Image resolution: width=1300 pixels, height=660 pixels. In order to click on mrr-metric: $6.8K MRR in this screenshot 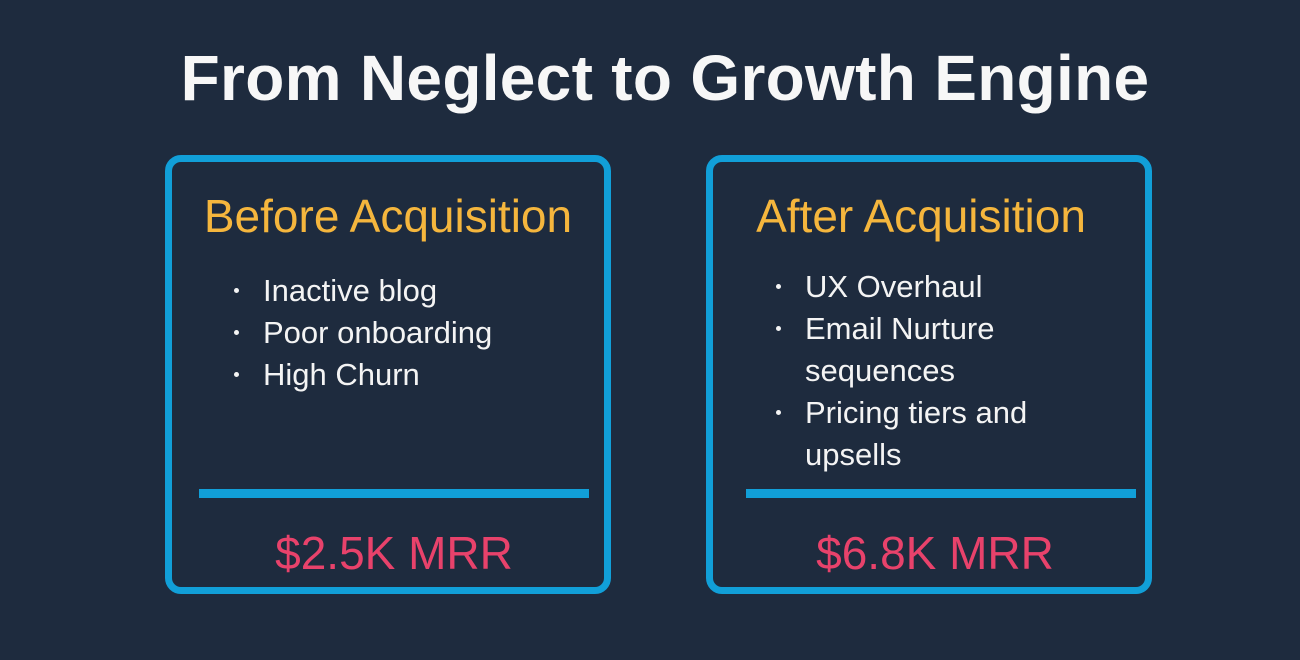, I will do `click(935, 553)`.